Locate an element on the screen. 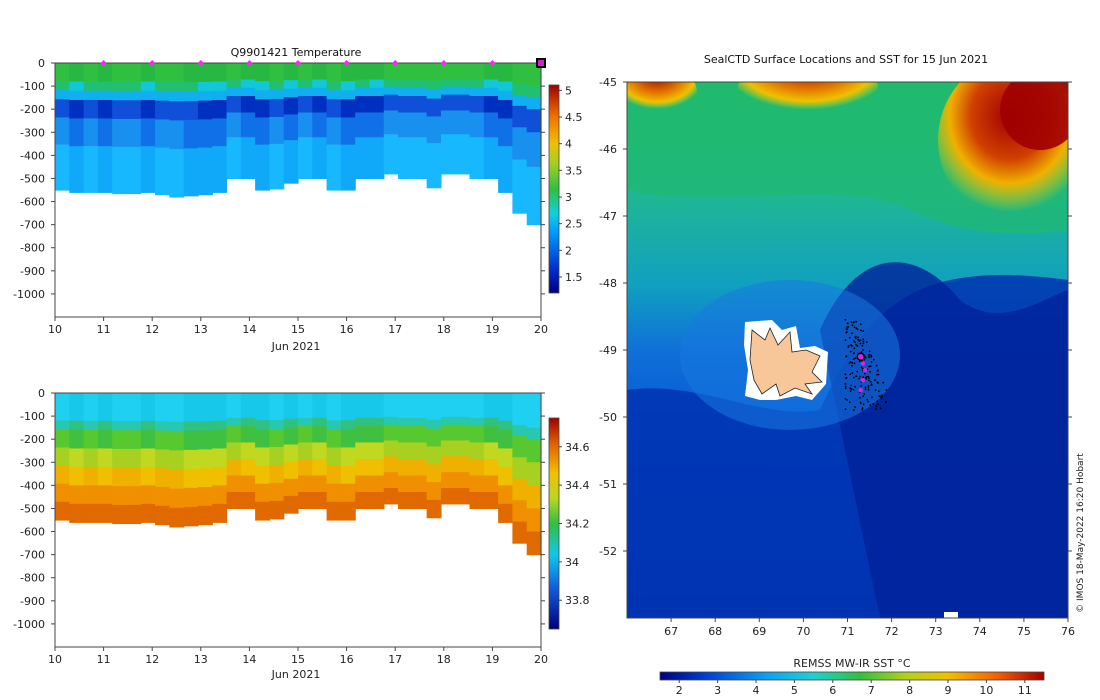 This screenshot has height=700, width=1100. y-tick-label: -600 is located at coordinates (32, 202).